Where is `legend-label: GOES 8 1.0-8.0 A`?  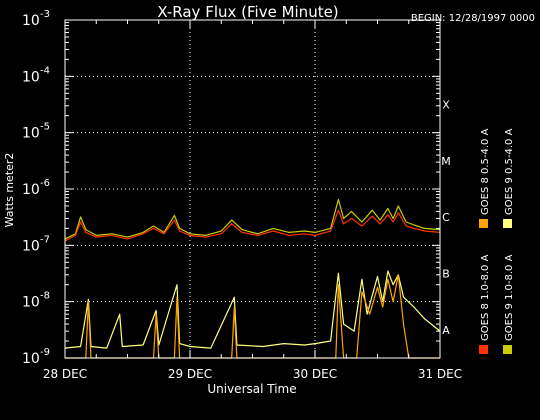
legend-label: GOES 8 1.0-8.0 A is located at coordinates (485, 297).